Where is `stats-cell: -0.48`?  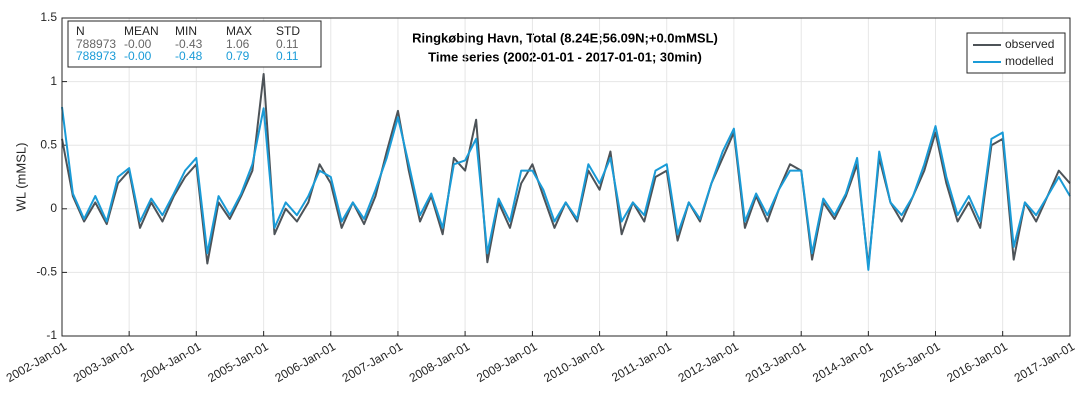
stats-cell: -0.48 is located at coordinates (189, 56).